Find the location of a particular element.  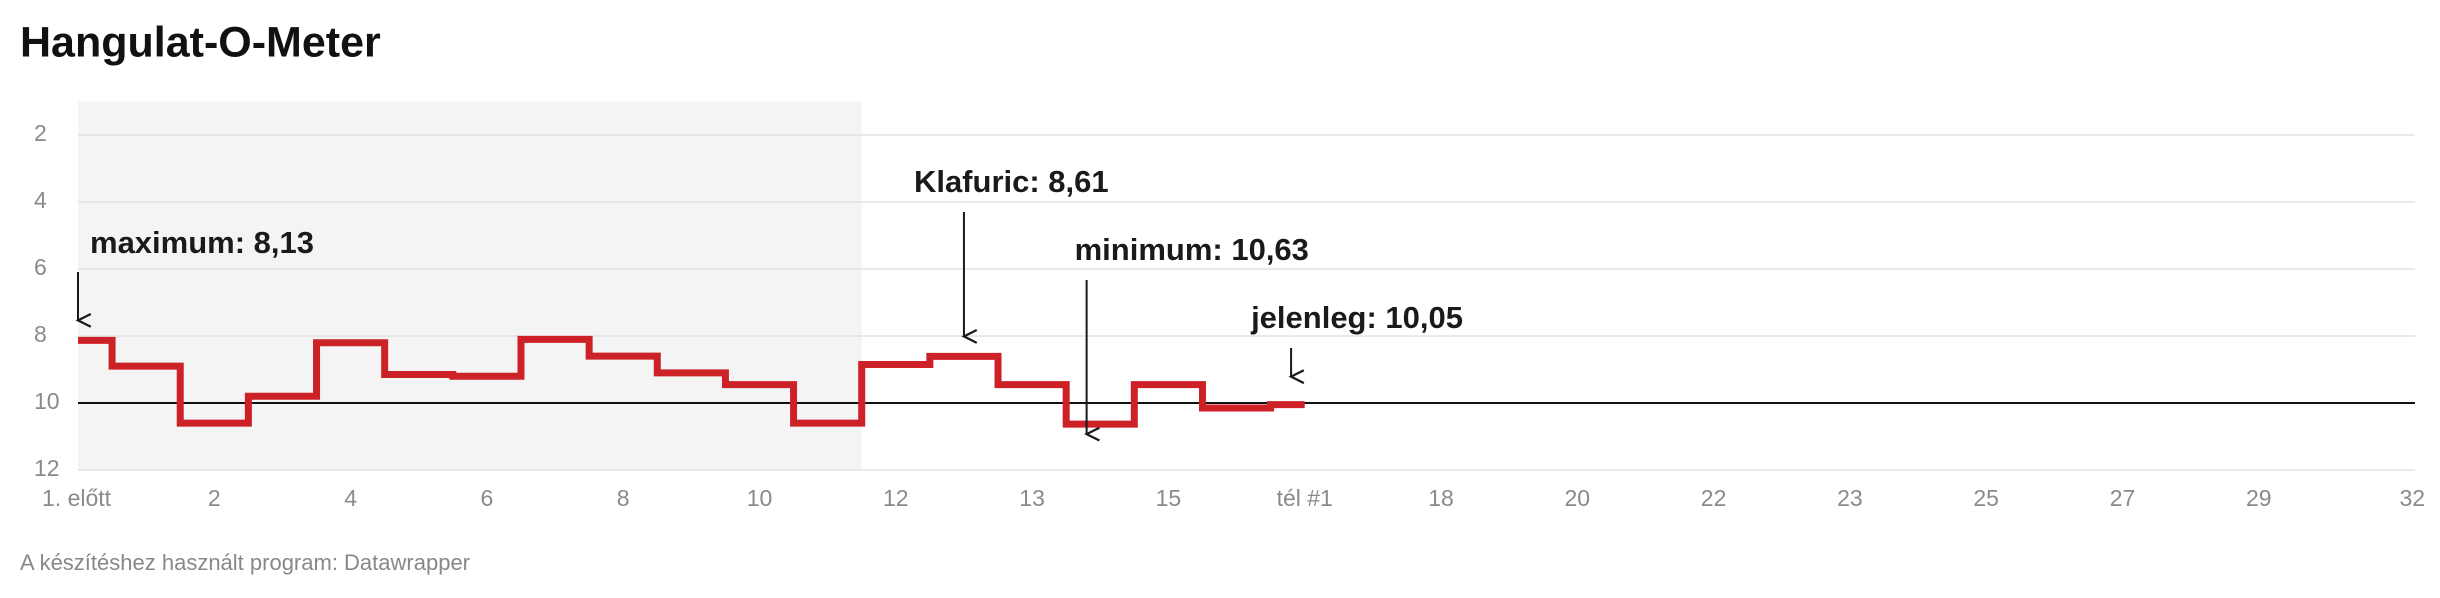

y-tick-label: 10 is located at coordinates (47, 401).